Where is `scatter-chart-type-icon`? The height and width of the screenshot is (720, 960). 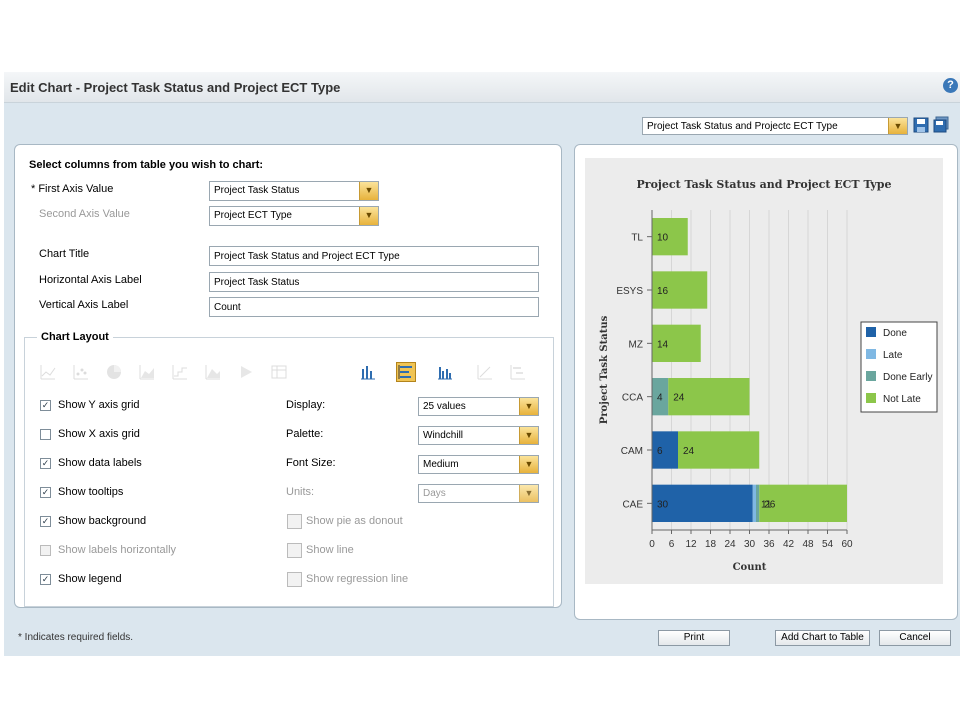
scatter-chart-type-icon is located at coordinates (81, 372).